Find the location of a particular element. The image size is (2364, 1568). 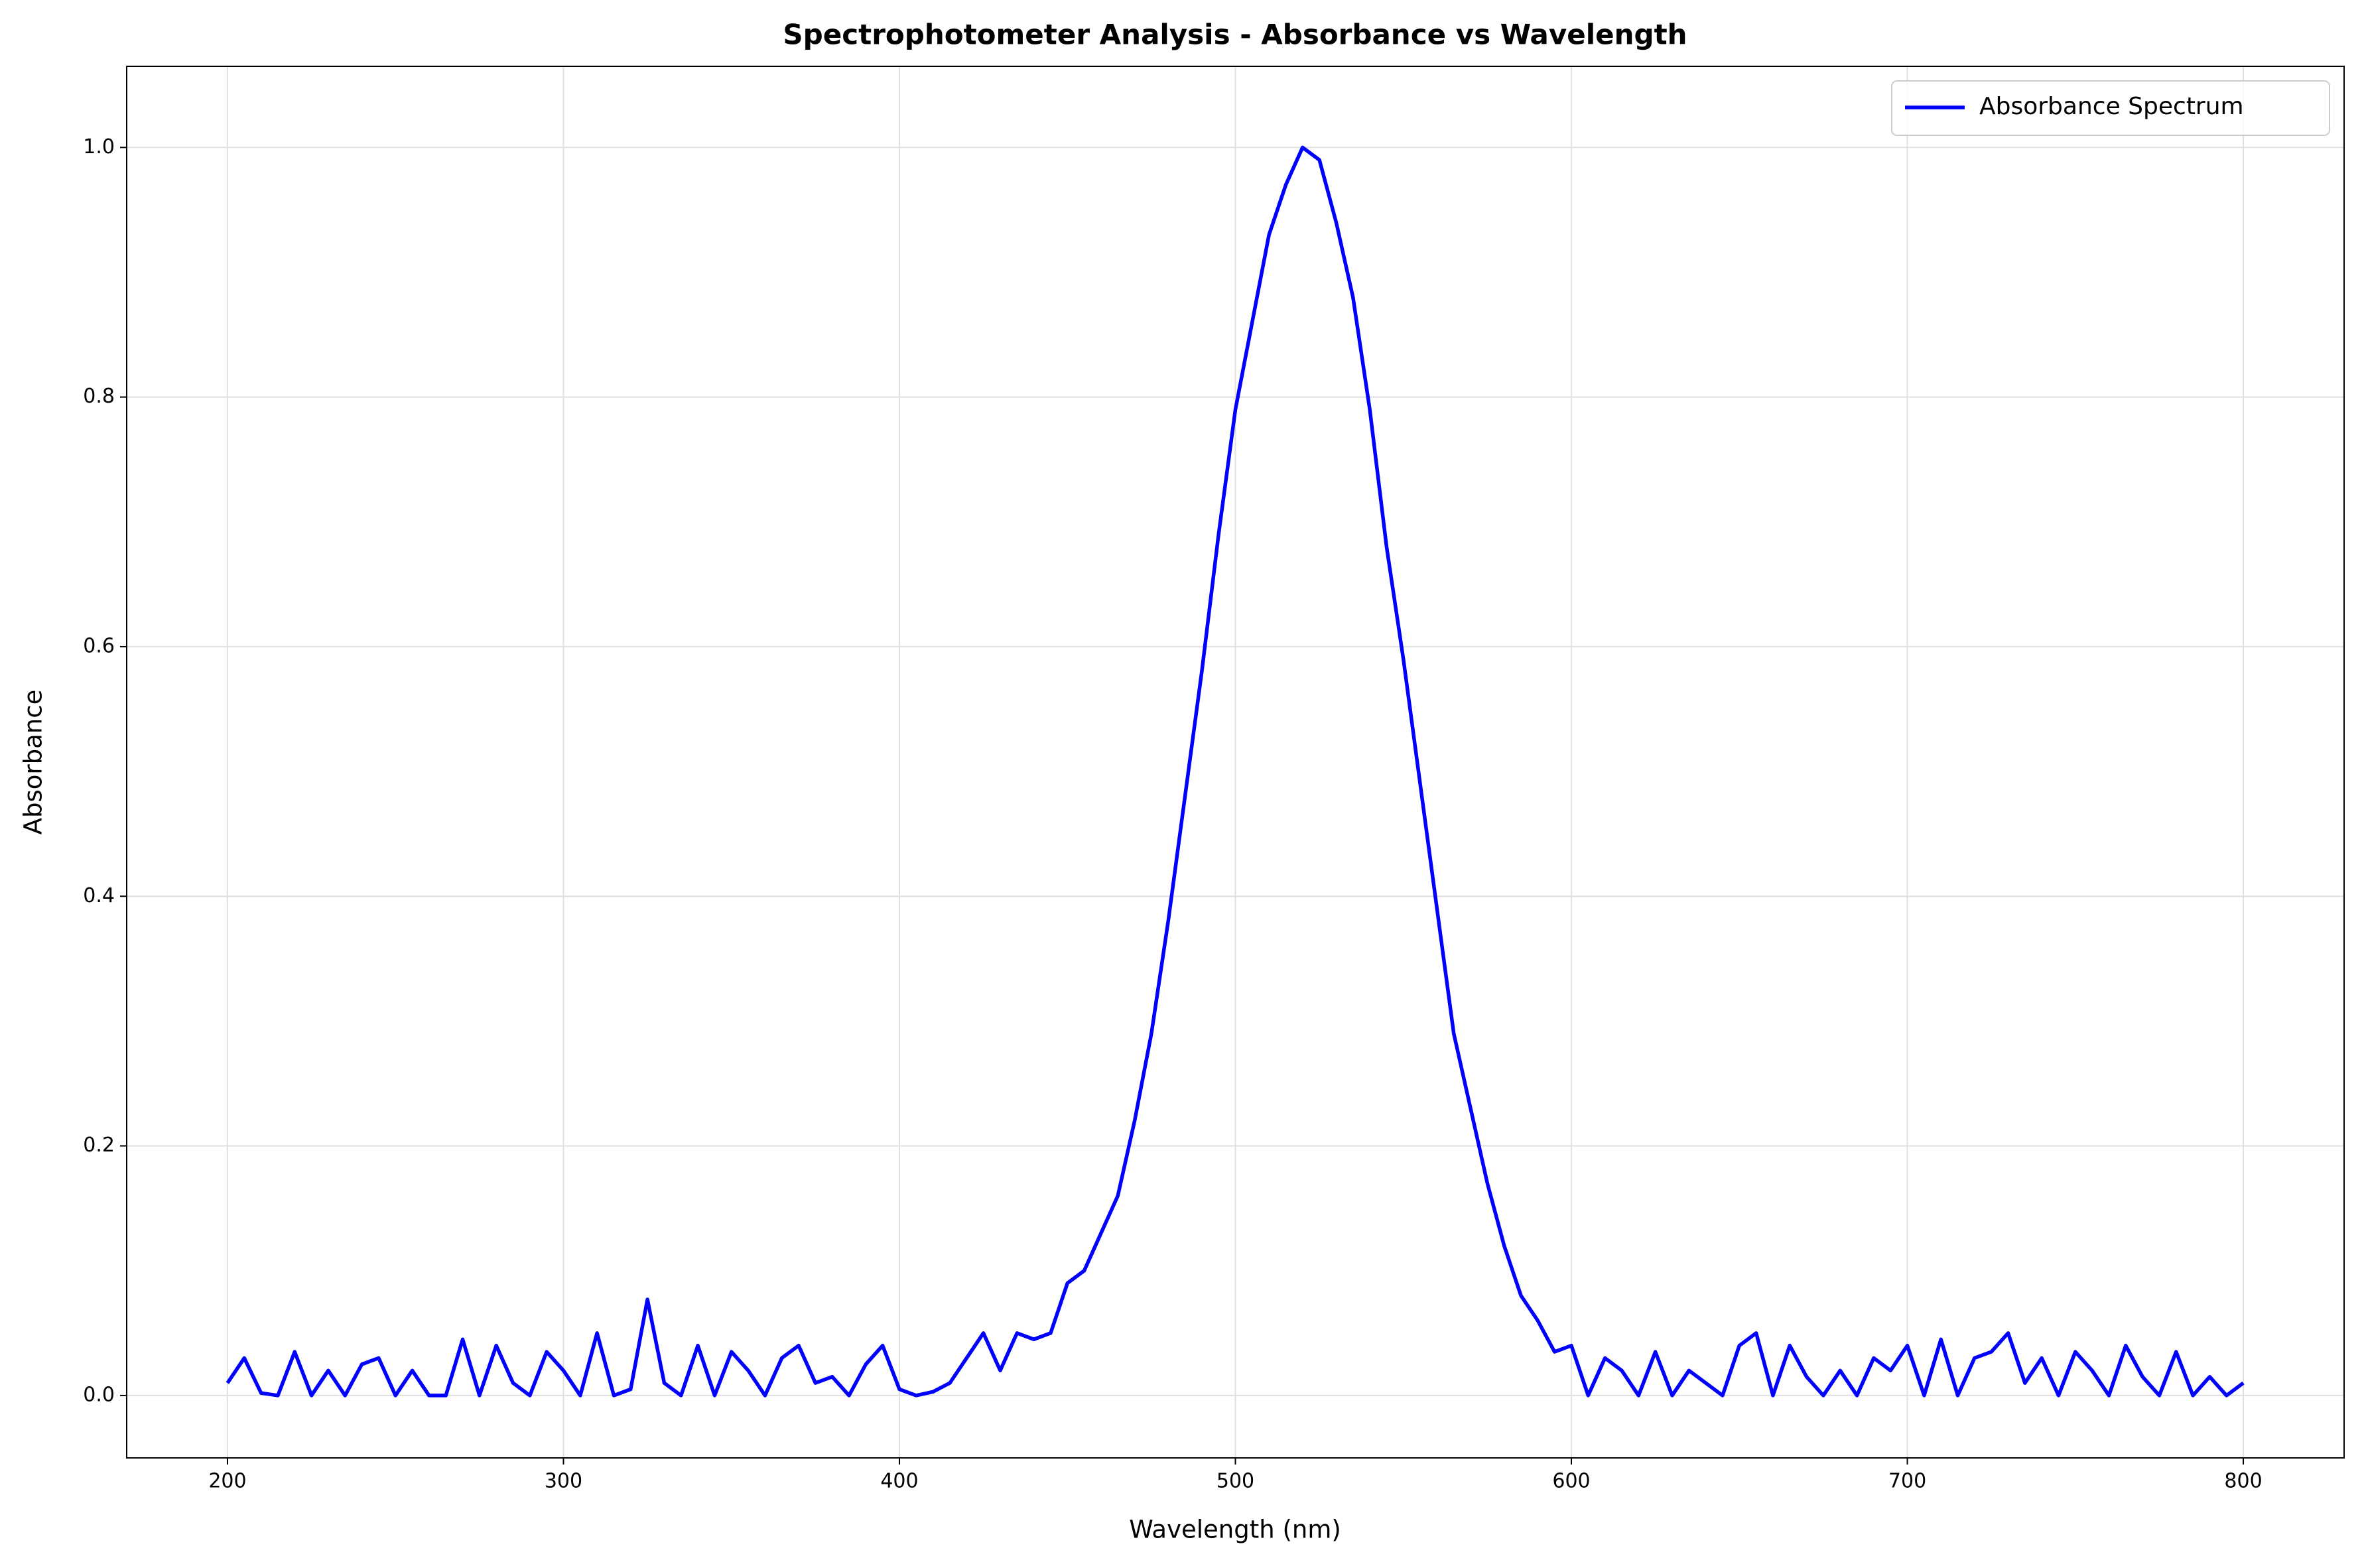

y-tick-label: 0.4 is located at coordinates (99, 895).